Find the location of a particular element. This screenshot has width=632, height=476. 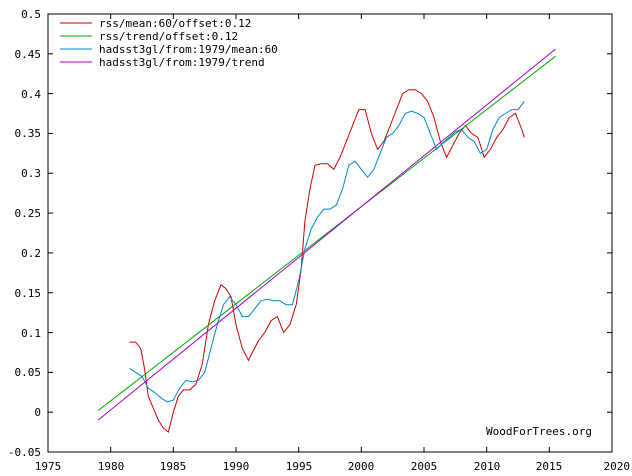

x-tick-label: 2000 is located at coordinates (361, 466).